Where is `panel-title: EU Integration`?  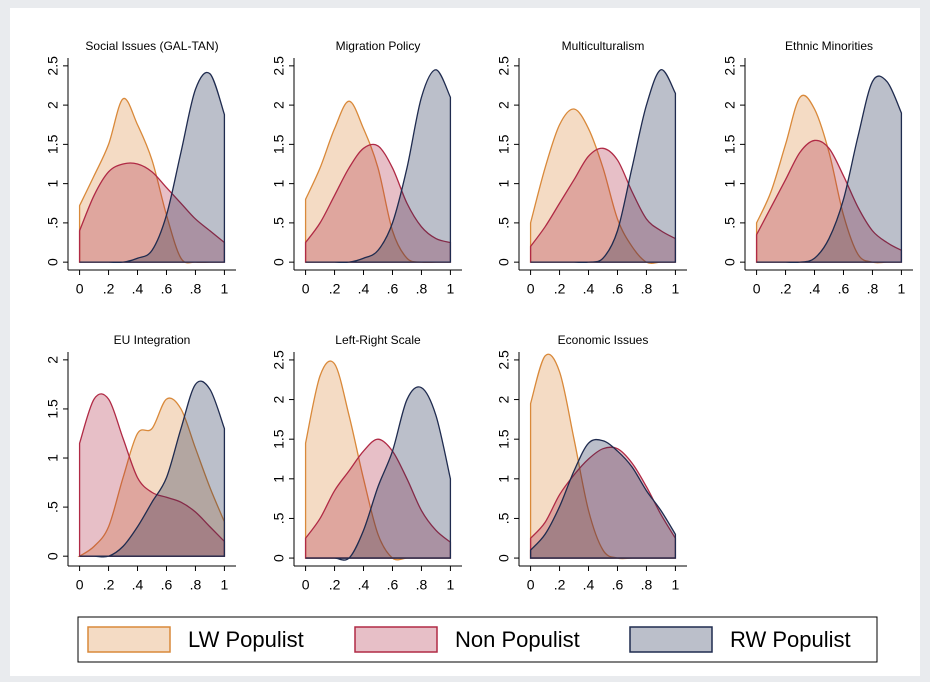 panel-title: EU Integration is located at coordinates (152, 340).